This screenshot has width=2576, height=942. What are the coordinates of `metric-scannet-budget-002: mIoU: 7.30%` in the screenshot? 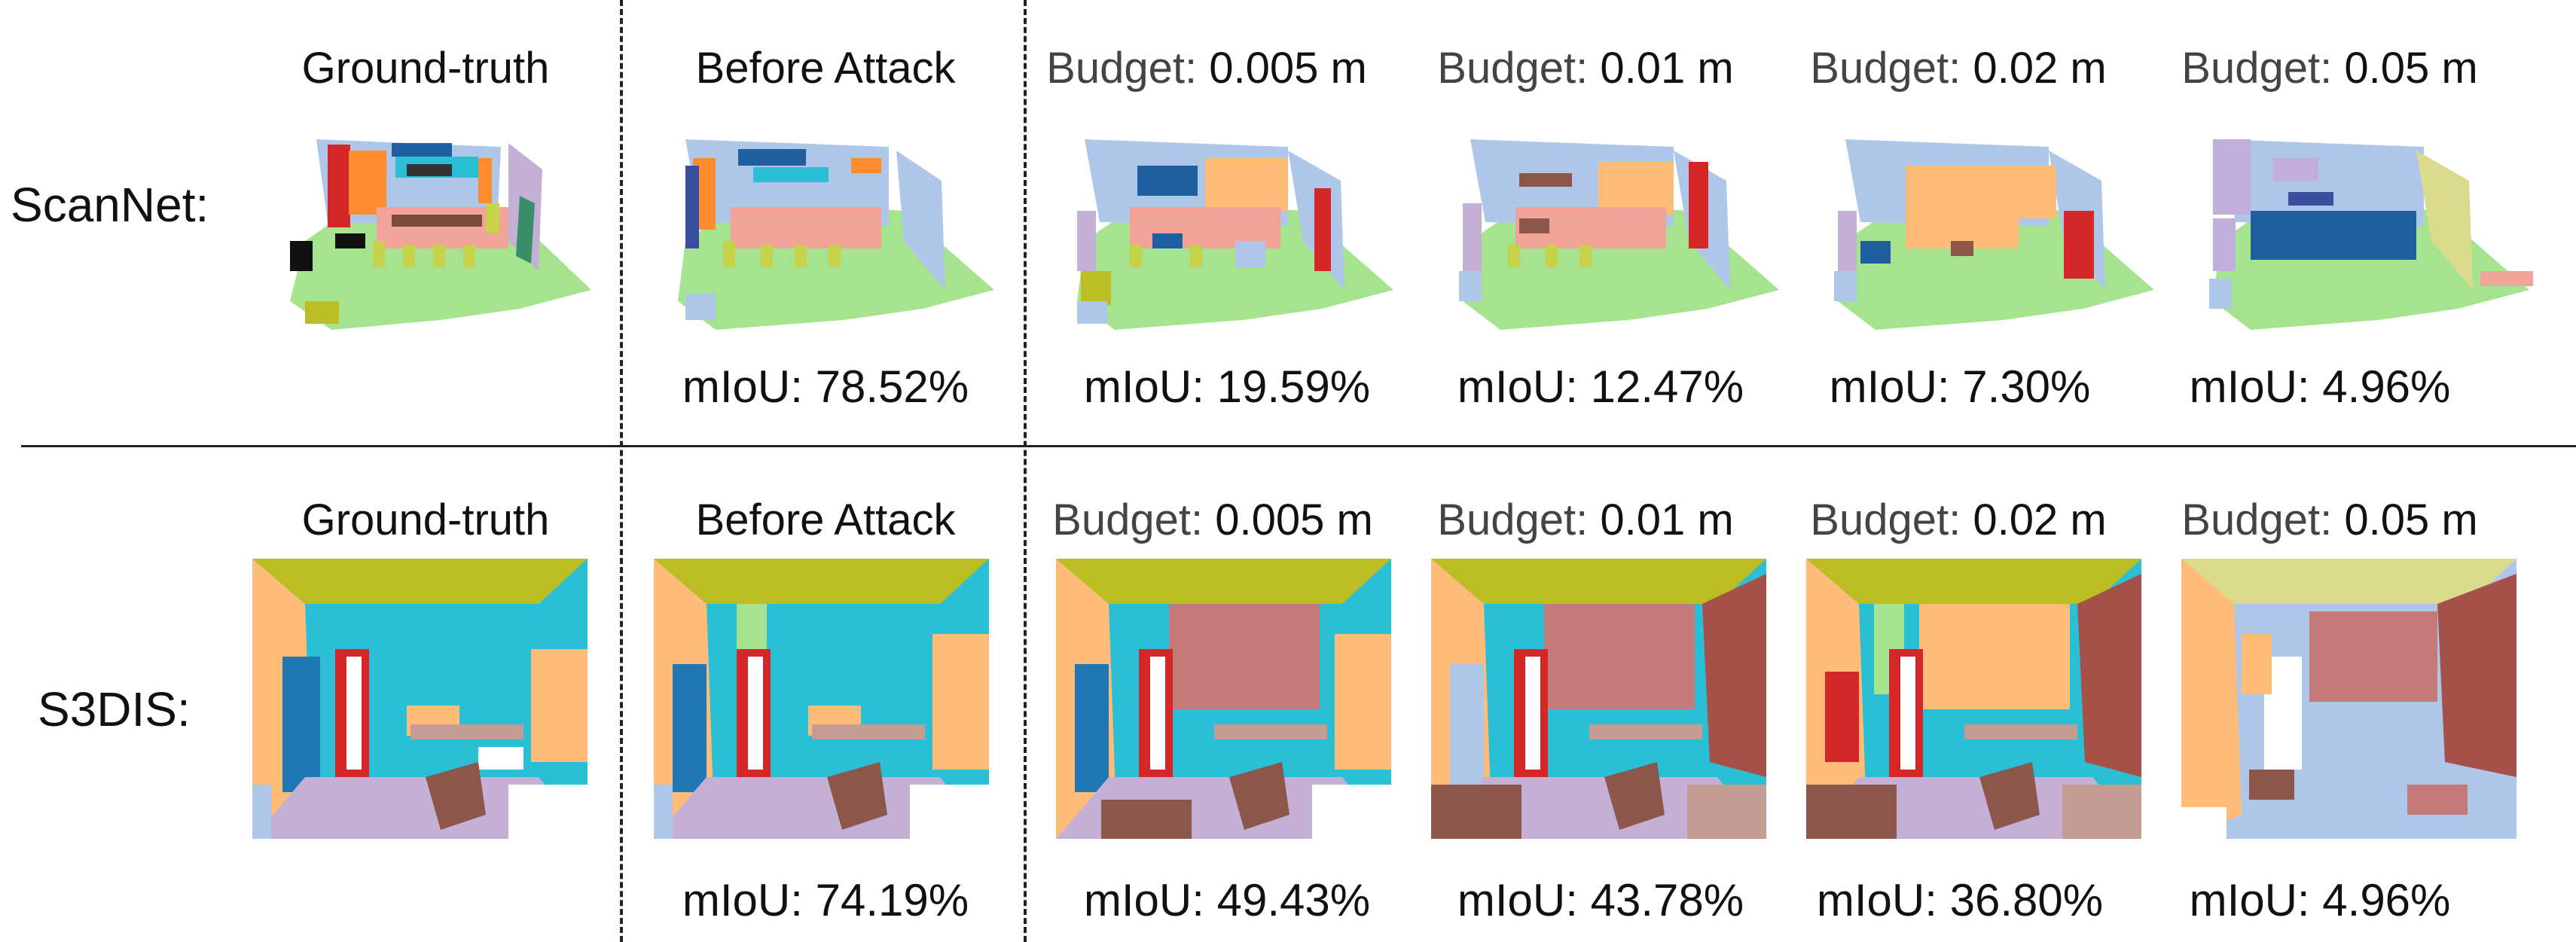 It's located at (1960, 386).